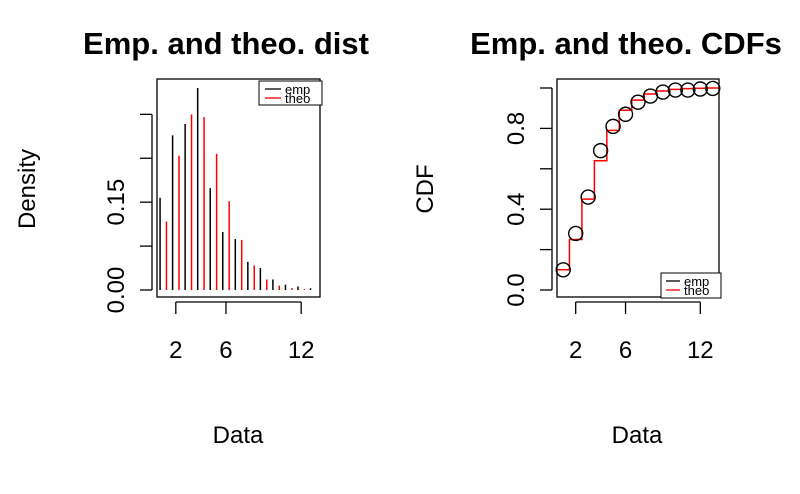  What do you see at coordinates (575, 350) in the screenshot?
I see `cdf-x-tick-label: 2` at bounding box center [575, 350].